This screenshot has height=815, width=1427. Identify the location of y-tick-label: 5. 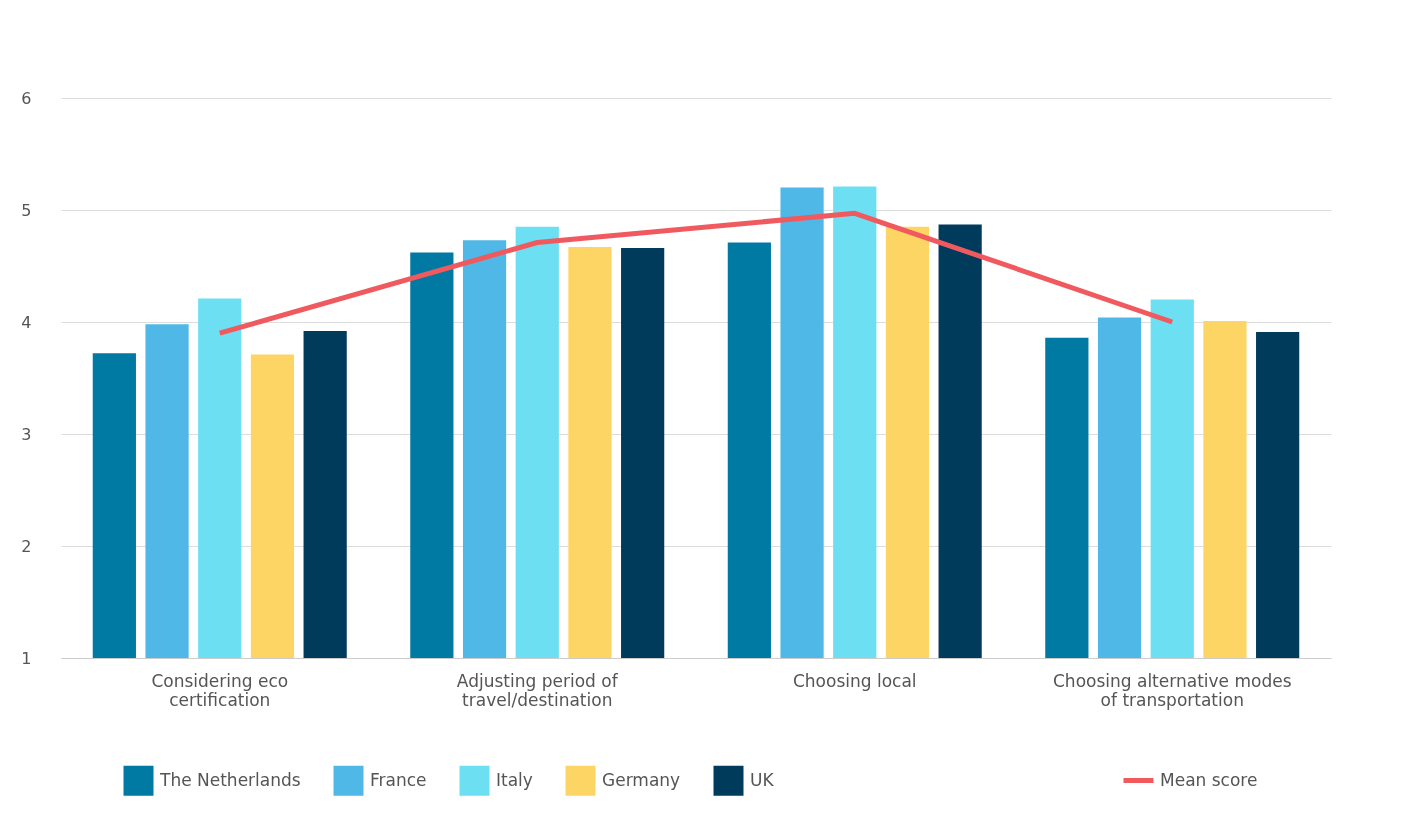
(26, 210).